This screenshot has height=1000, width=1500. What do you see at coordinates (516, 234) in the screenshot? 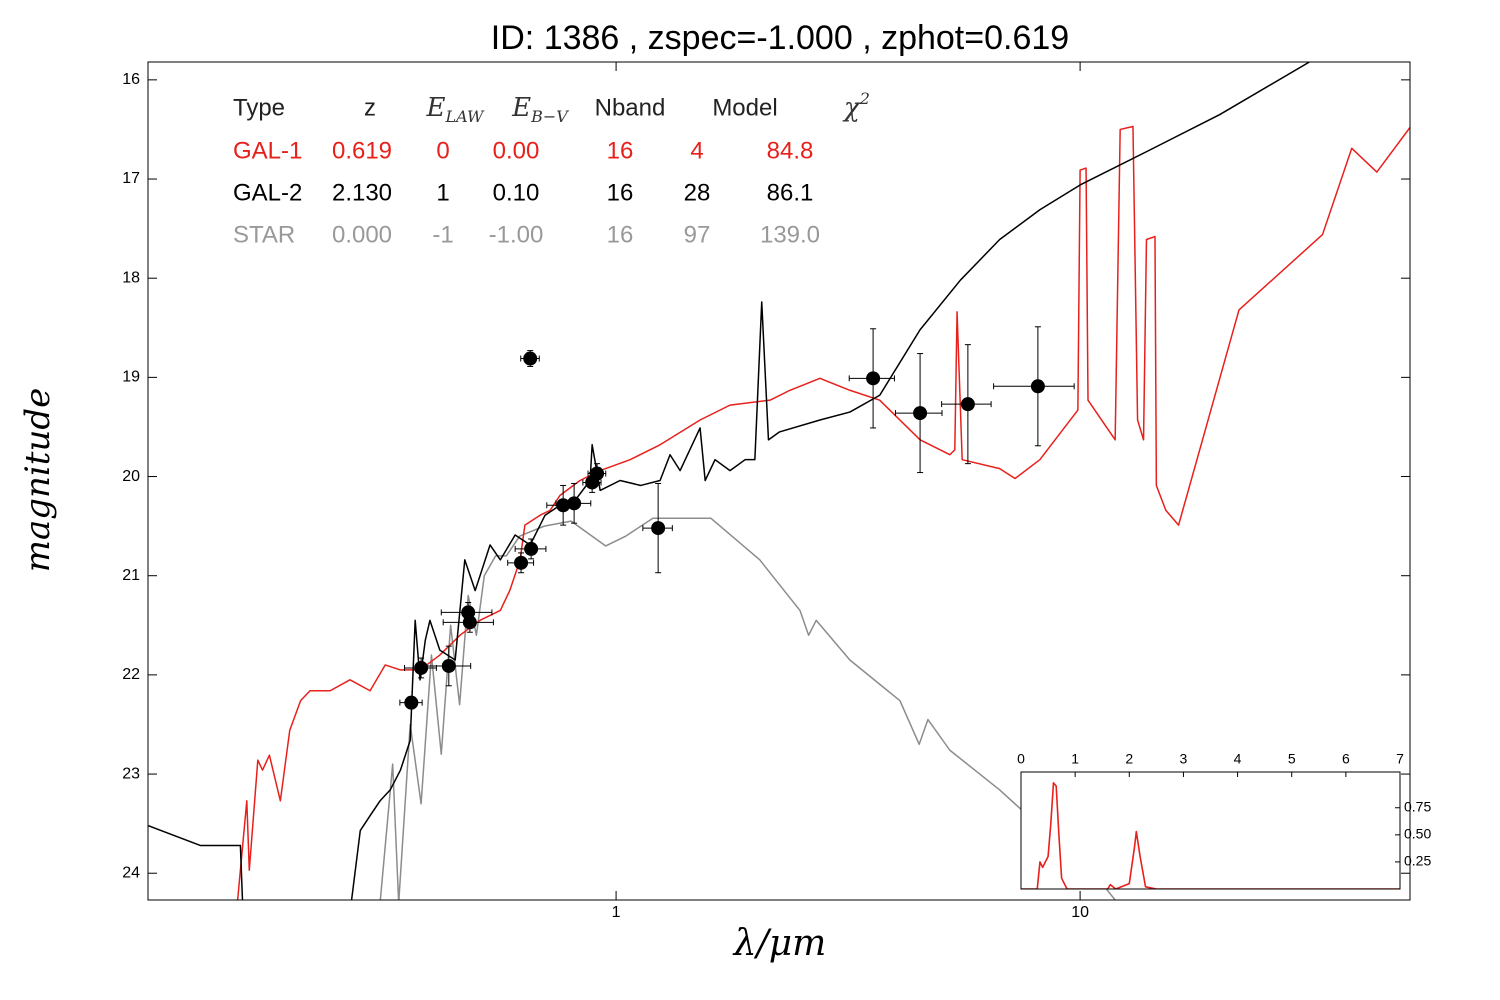
I see `table-cell: -1.00` at bounding box center [516, 234].